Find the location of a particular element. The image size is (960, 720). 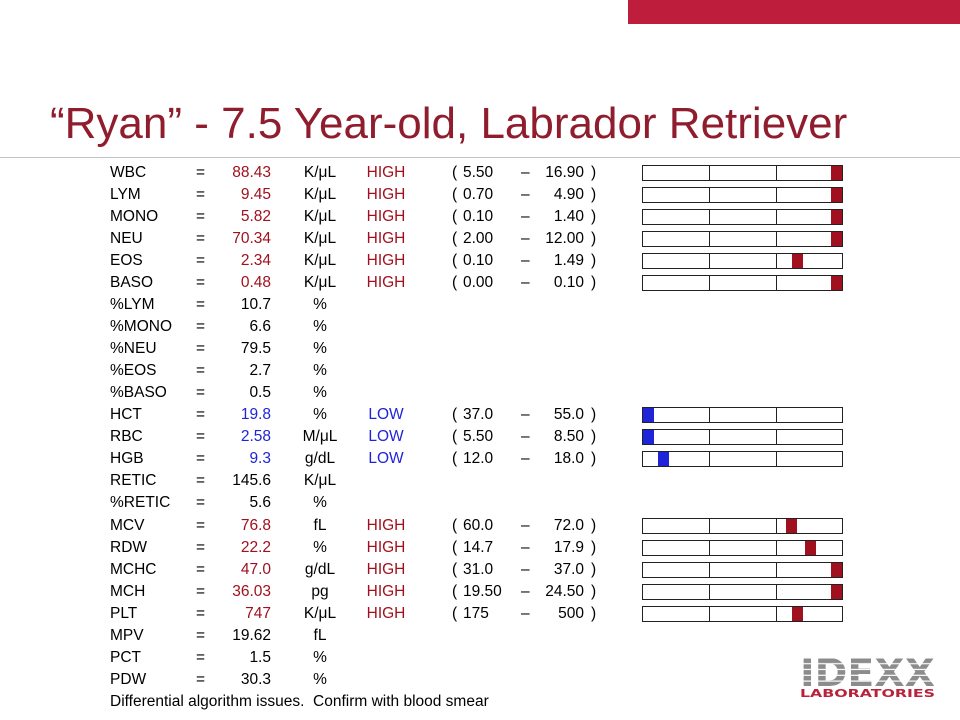

result-row-pct-lym: %LYM = 10.7% is located at coordinates (480, 305).